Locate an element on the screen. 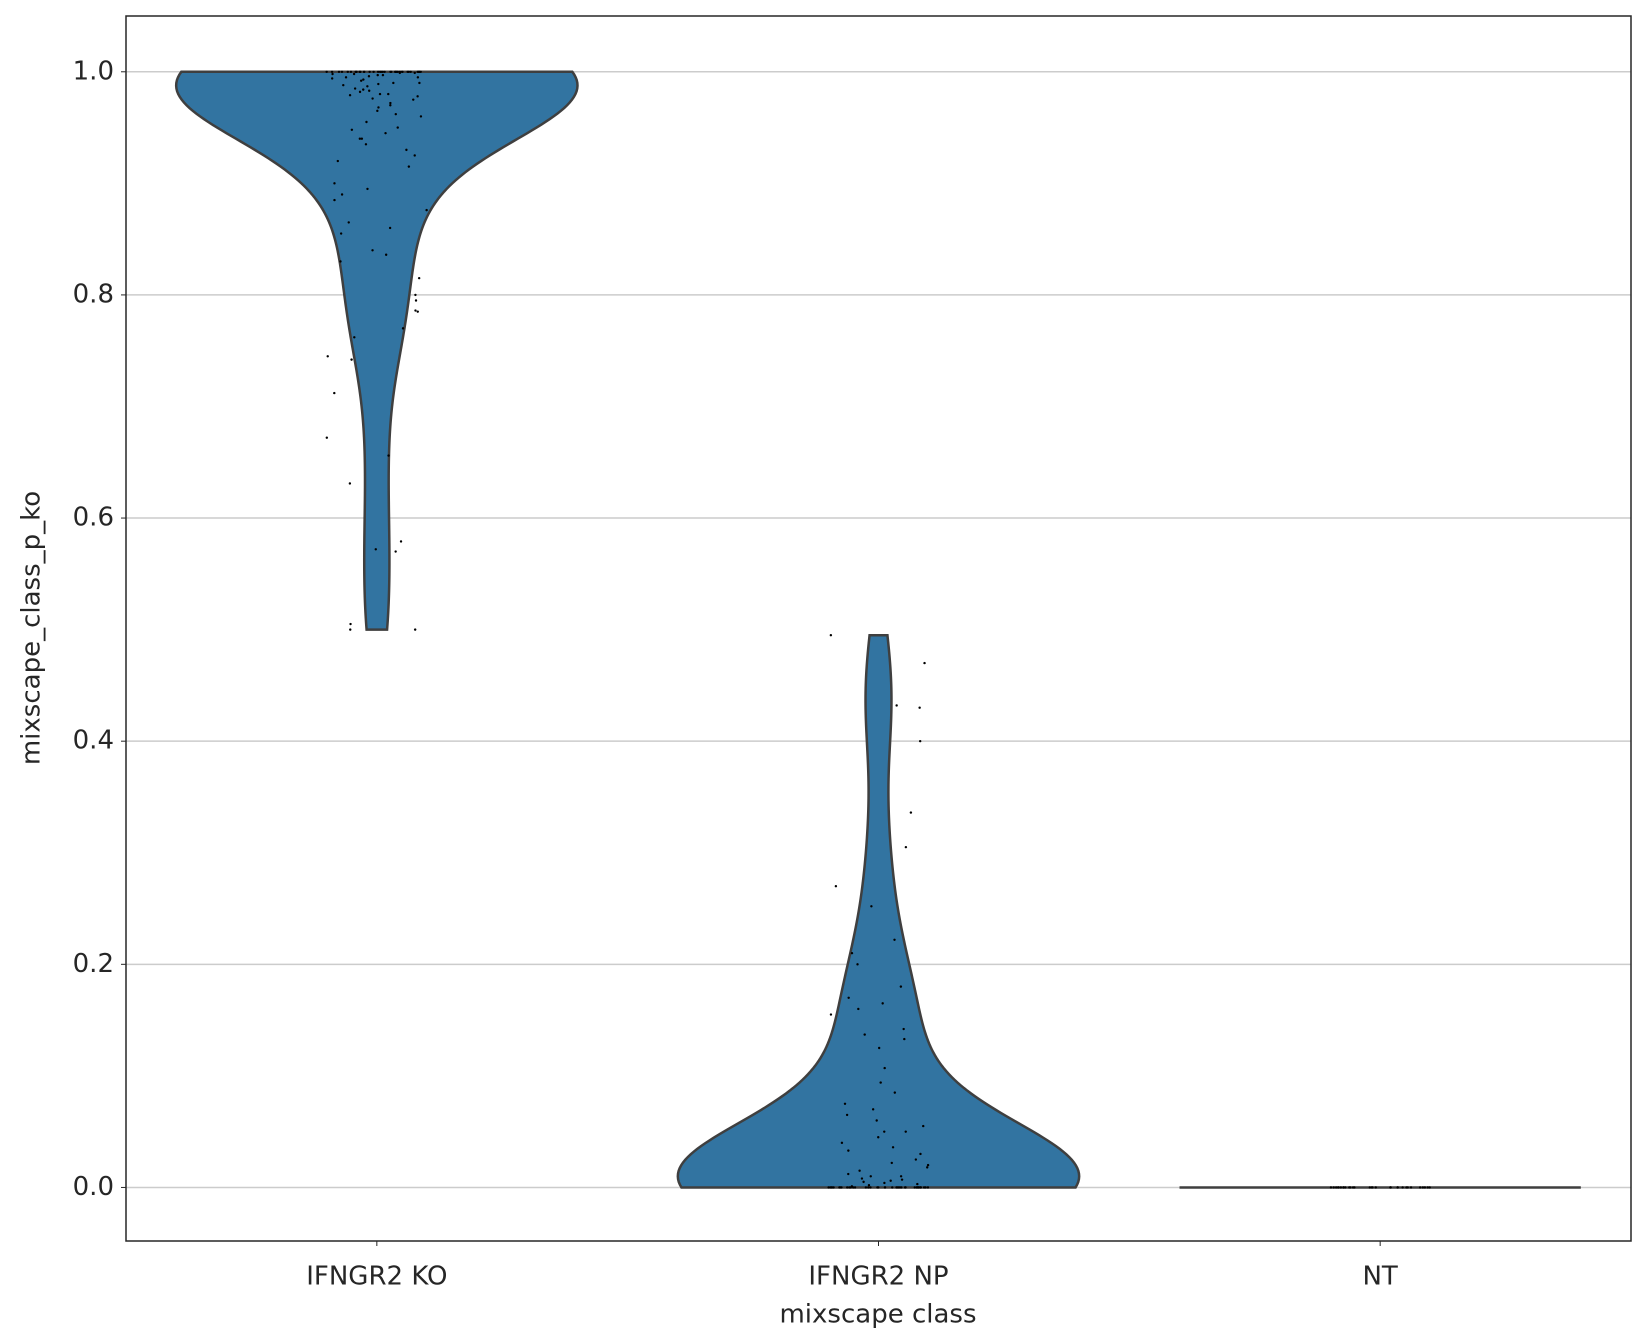 This screenshot has width=1647, height=1336. violin is located at coordinates (376, 350).